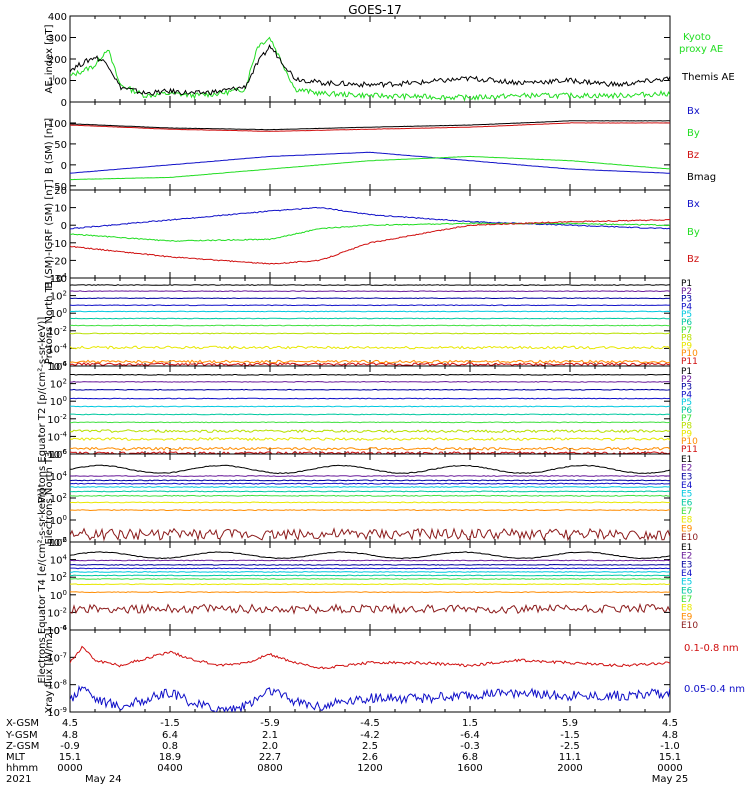 Image resolution: width=750 pixels, height=800 pixels. I want to click on y-tick-label: -50, so click(59, 187).